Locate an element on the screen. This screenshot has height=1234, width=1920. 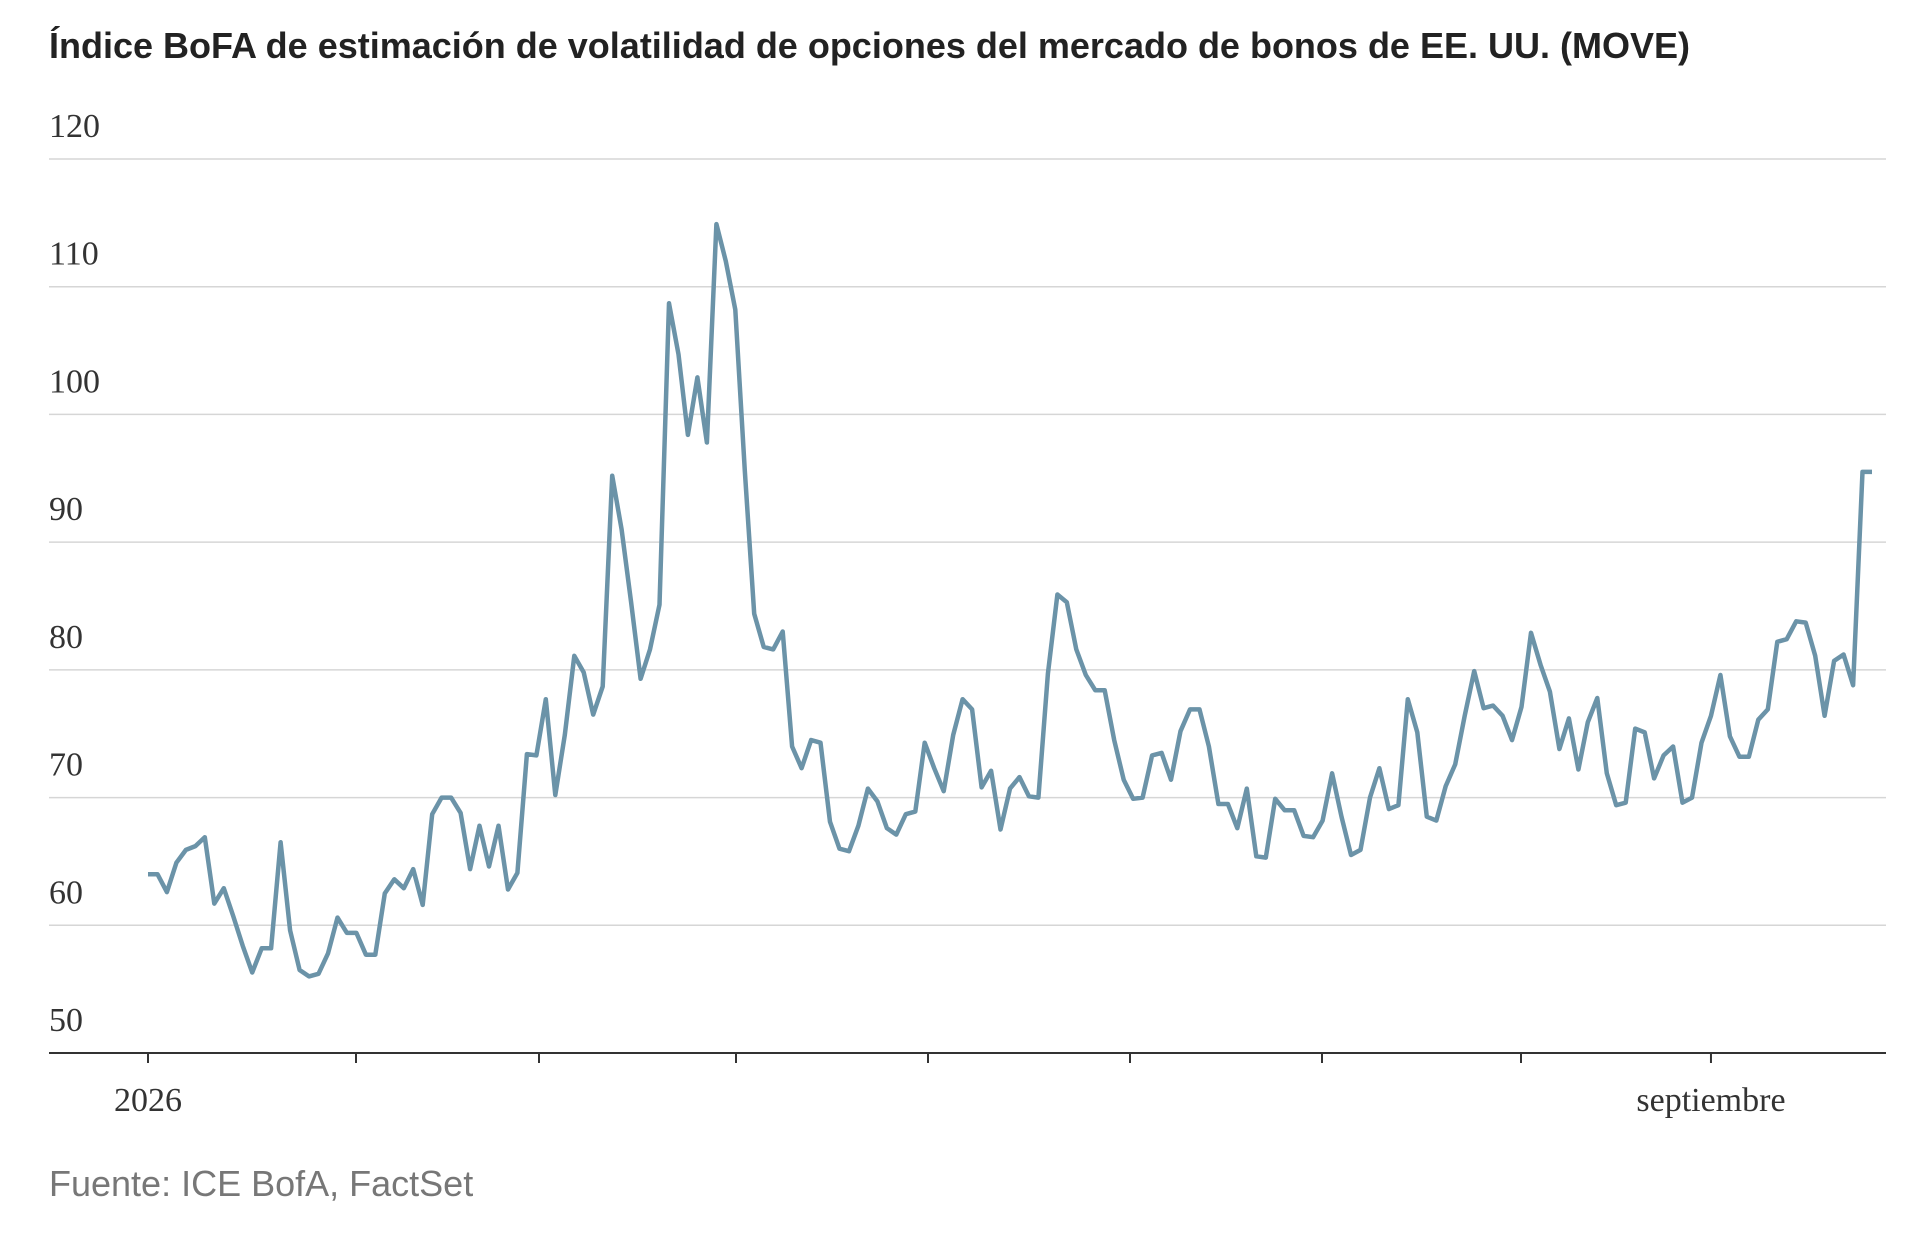
y-tick-label: 110 is located at coordinates (74, 254).